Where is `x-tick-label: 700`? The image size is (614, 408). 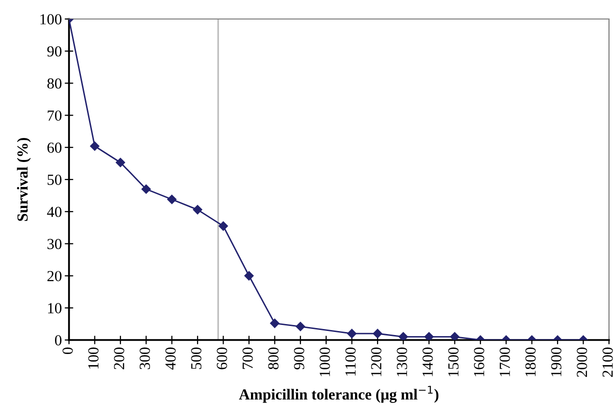
x-tick-label: 700 is located at coordinates (247, 358).